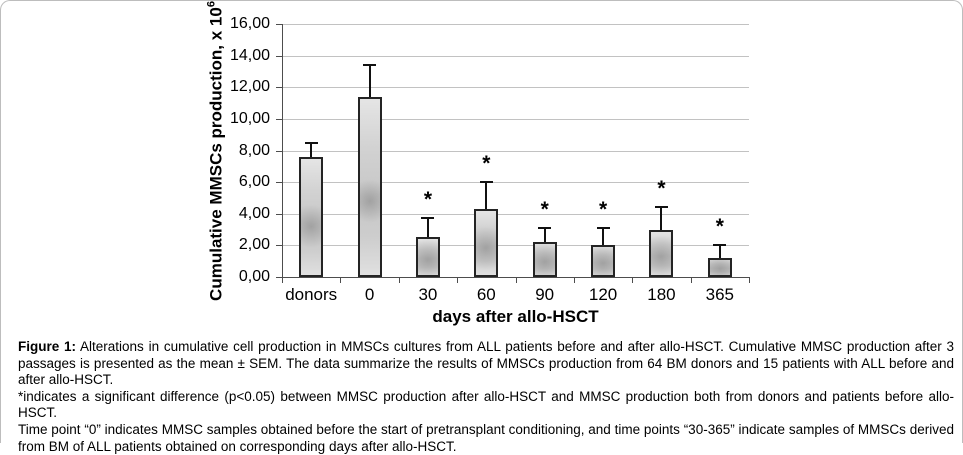 Image resolution: width=963 pixels, height=455 pixels. Describe the element at coordinates (216, 154) in the screenshot. I see `y-axis-title-text: Cumulative MMSCs production, x 10` at that location.